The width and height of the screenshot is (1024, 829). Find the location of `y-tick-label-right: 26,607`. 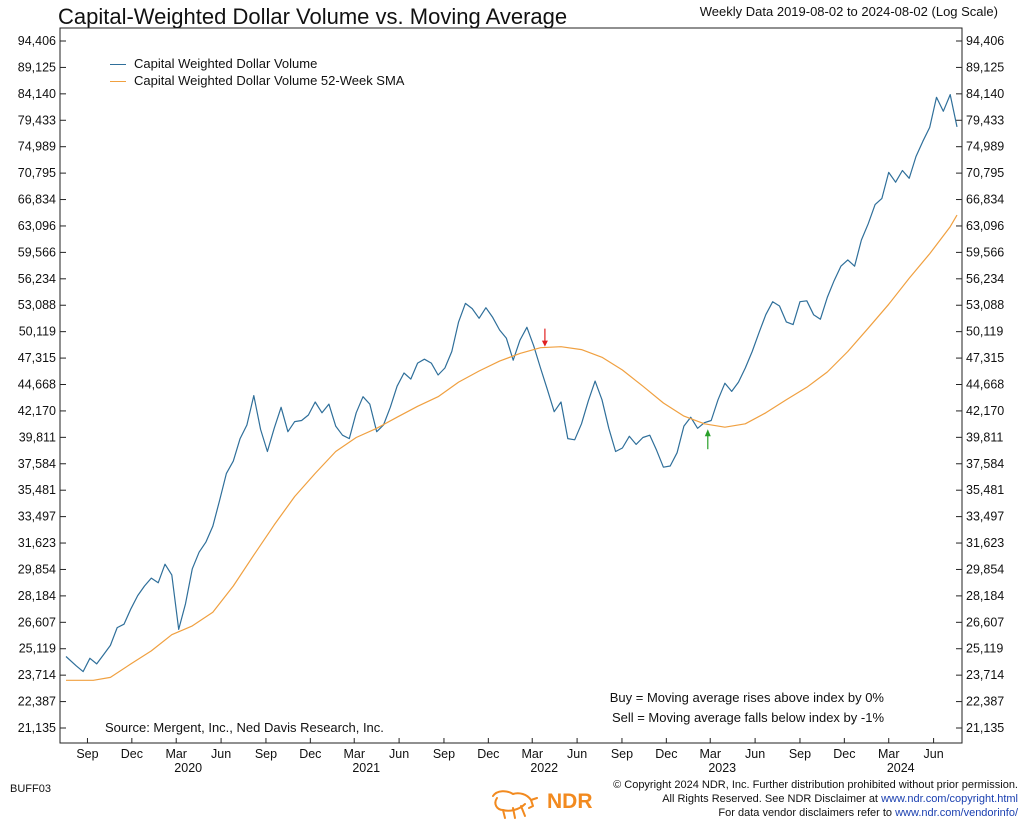

y-tick-label-right: 26,607 is located at coordinates (985, 622).